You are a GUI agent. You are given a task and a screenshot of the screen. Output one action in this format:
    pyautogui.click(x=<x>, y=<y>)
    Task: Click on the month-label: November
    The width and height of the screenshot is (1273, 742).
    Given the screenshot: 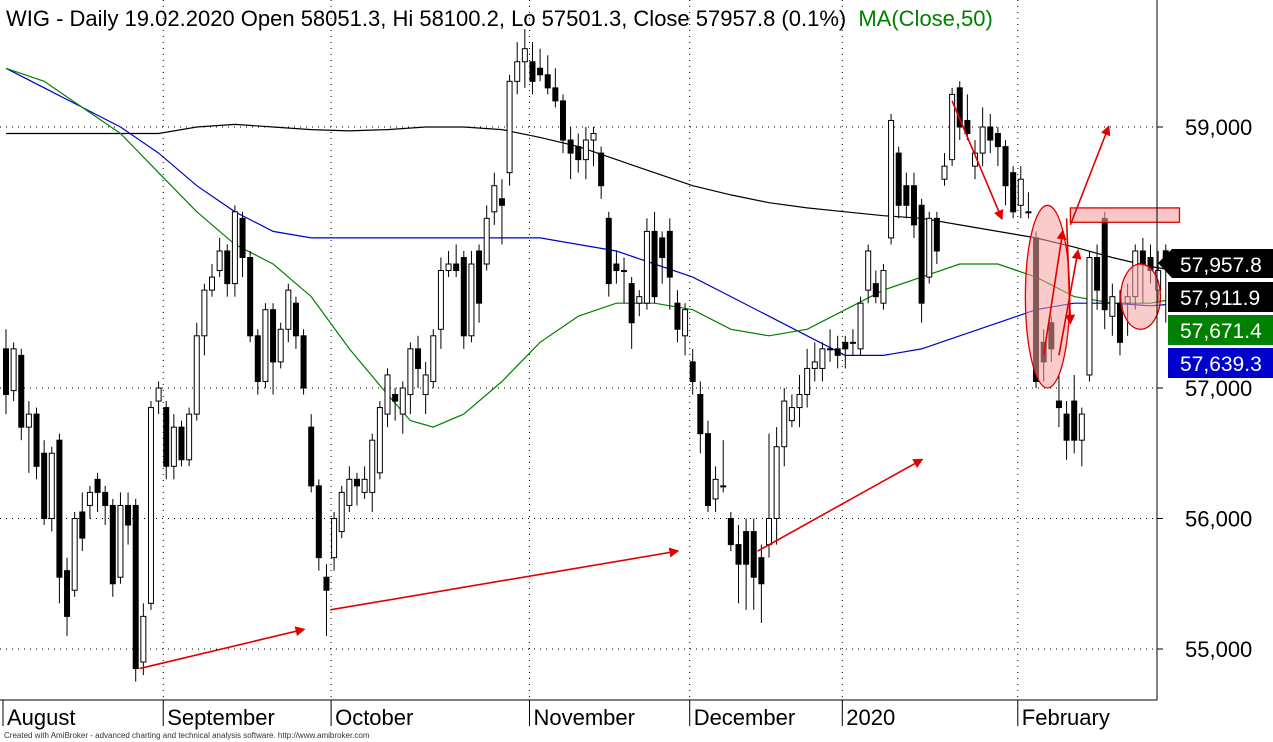 What is the action you would take?
    pyautogui.click(x=583, y=717)
    